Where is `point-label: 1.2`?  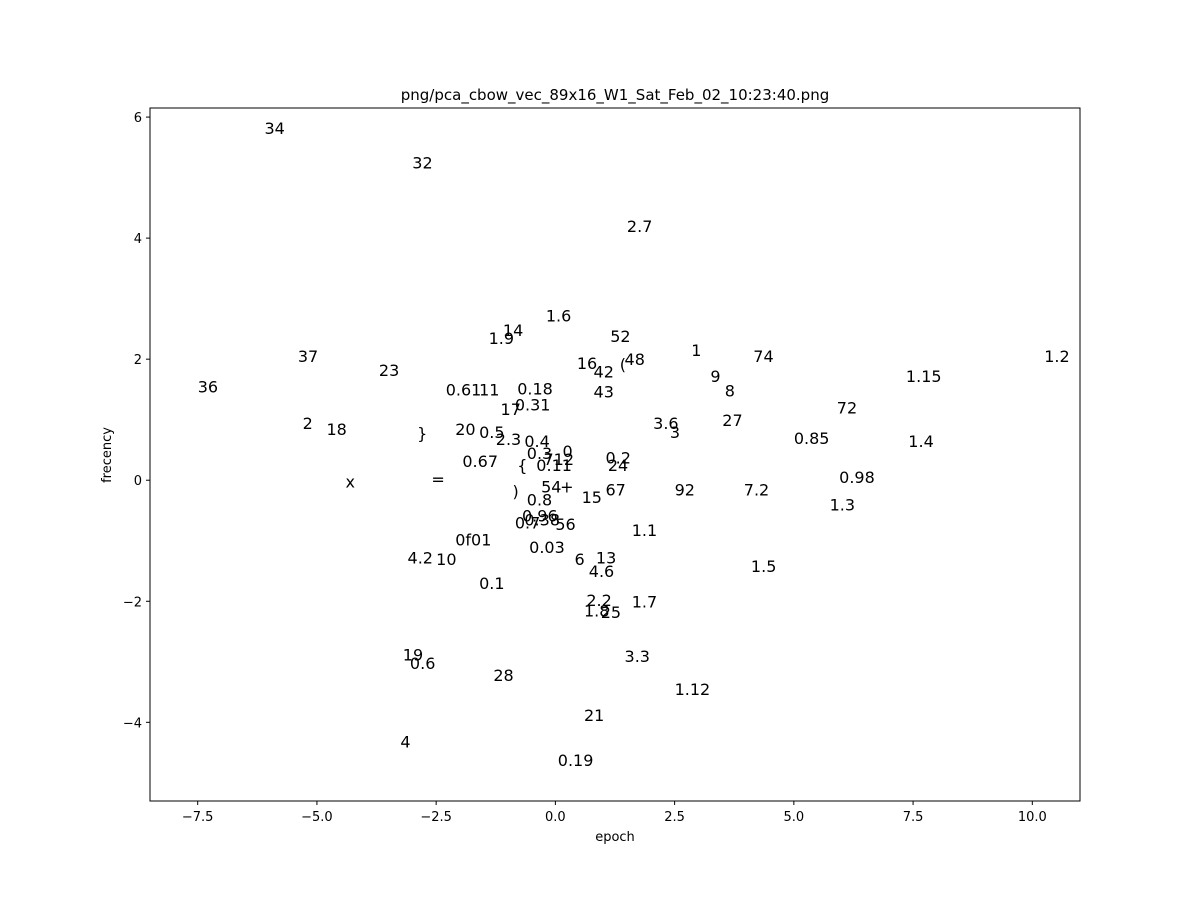 point-label: 1.2 is located at coordinates (1056, 356).